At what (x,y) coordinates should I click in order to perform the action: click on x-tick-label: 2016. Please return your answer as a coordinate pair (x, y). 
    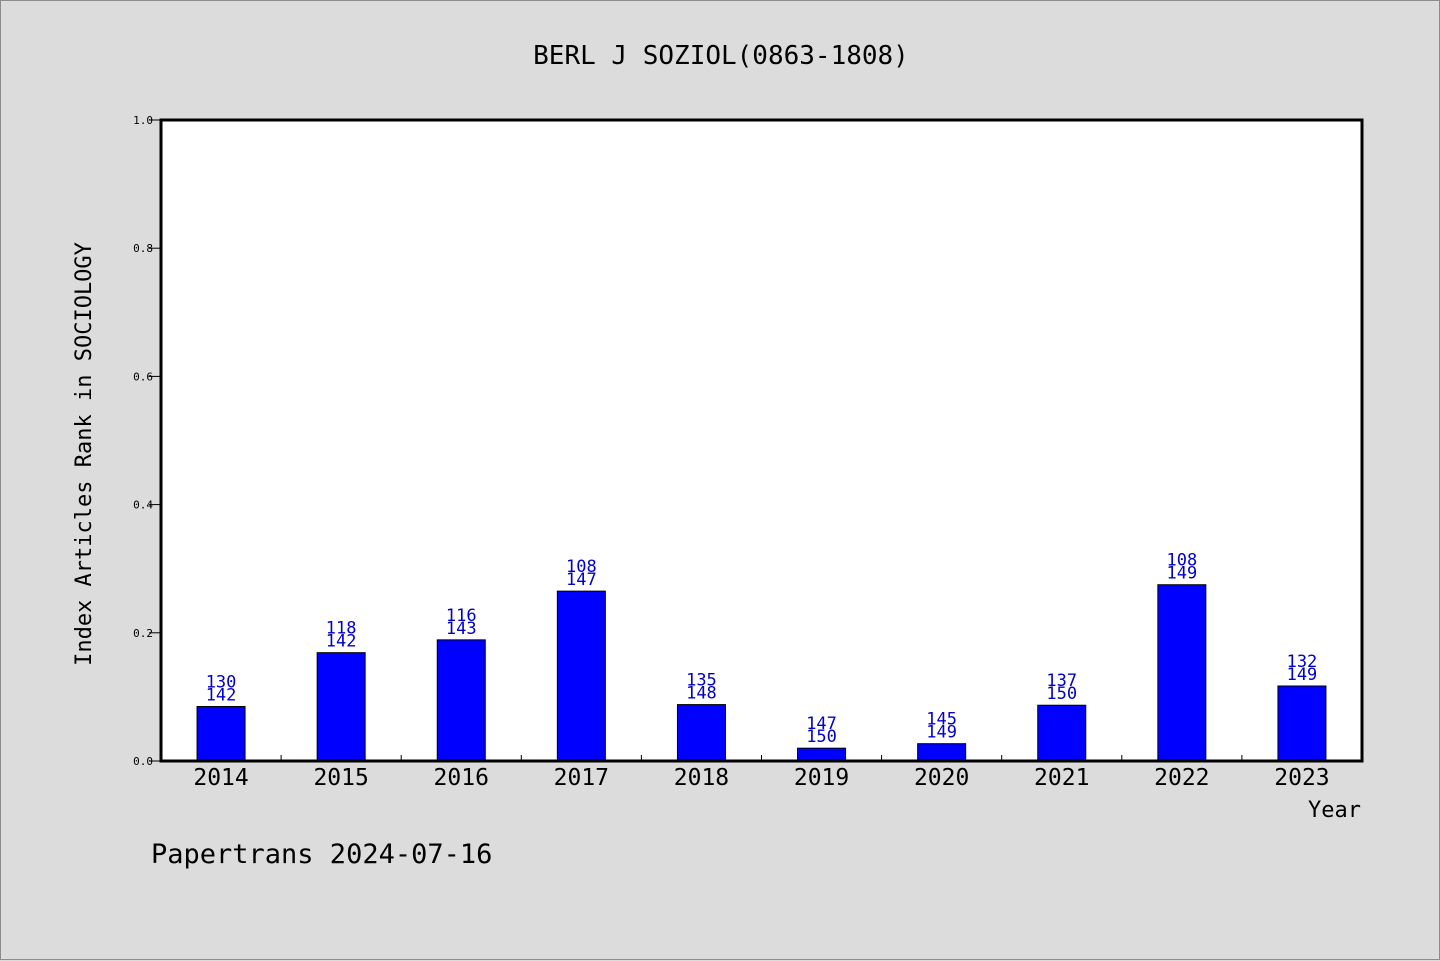
    Looking at the image, I should click on (461, 778).